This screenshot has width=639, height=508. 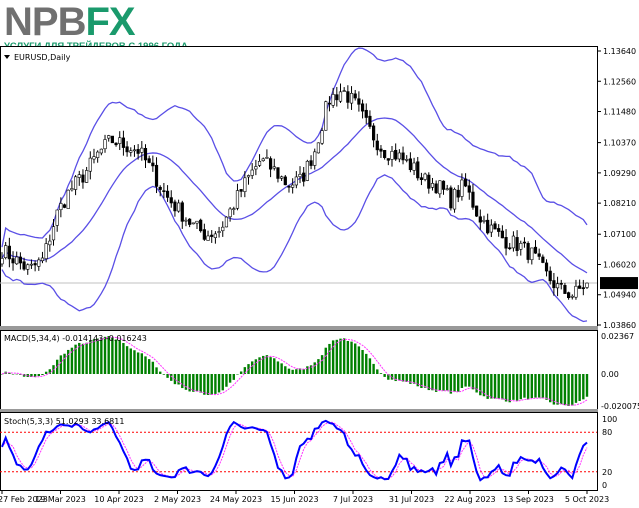 I want to click on price-tick-label: 1.12560, so click(x=619, y=81).